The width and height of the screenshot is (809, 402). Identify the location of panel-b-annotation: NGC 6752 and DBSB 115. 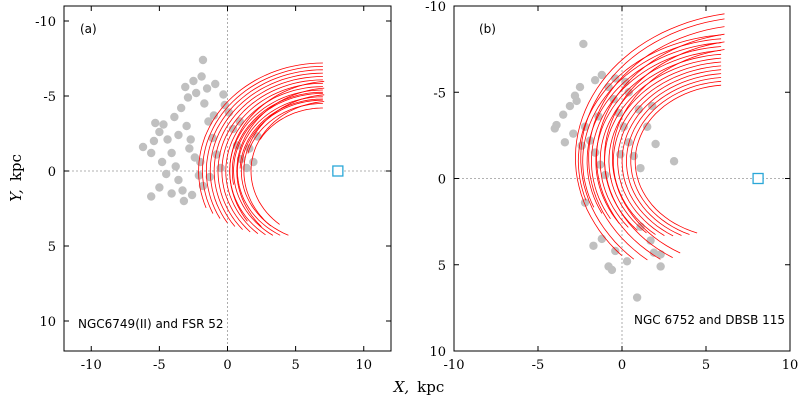
(709, 320).